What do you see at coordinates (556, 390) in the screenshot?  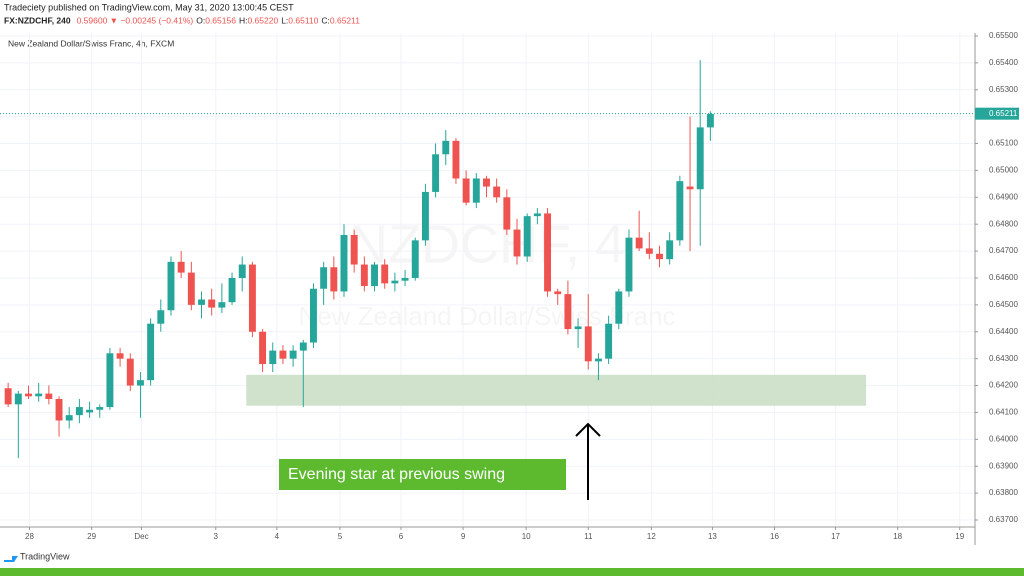 I see `support-zone` at bounding box center [556, 390].